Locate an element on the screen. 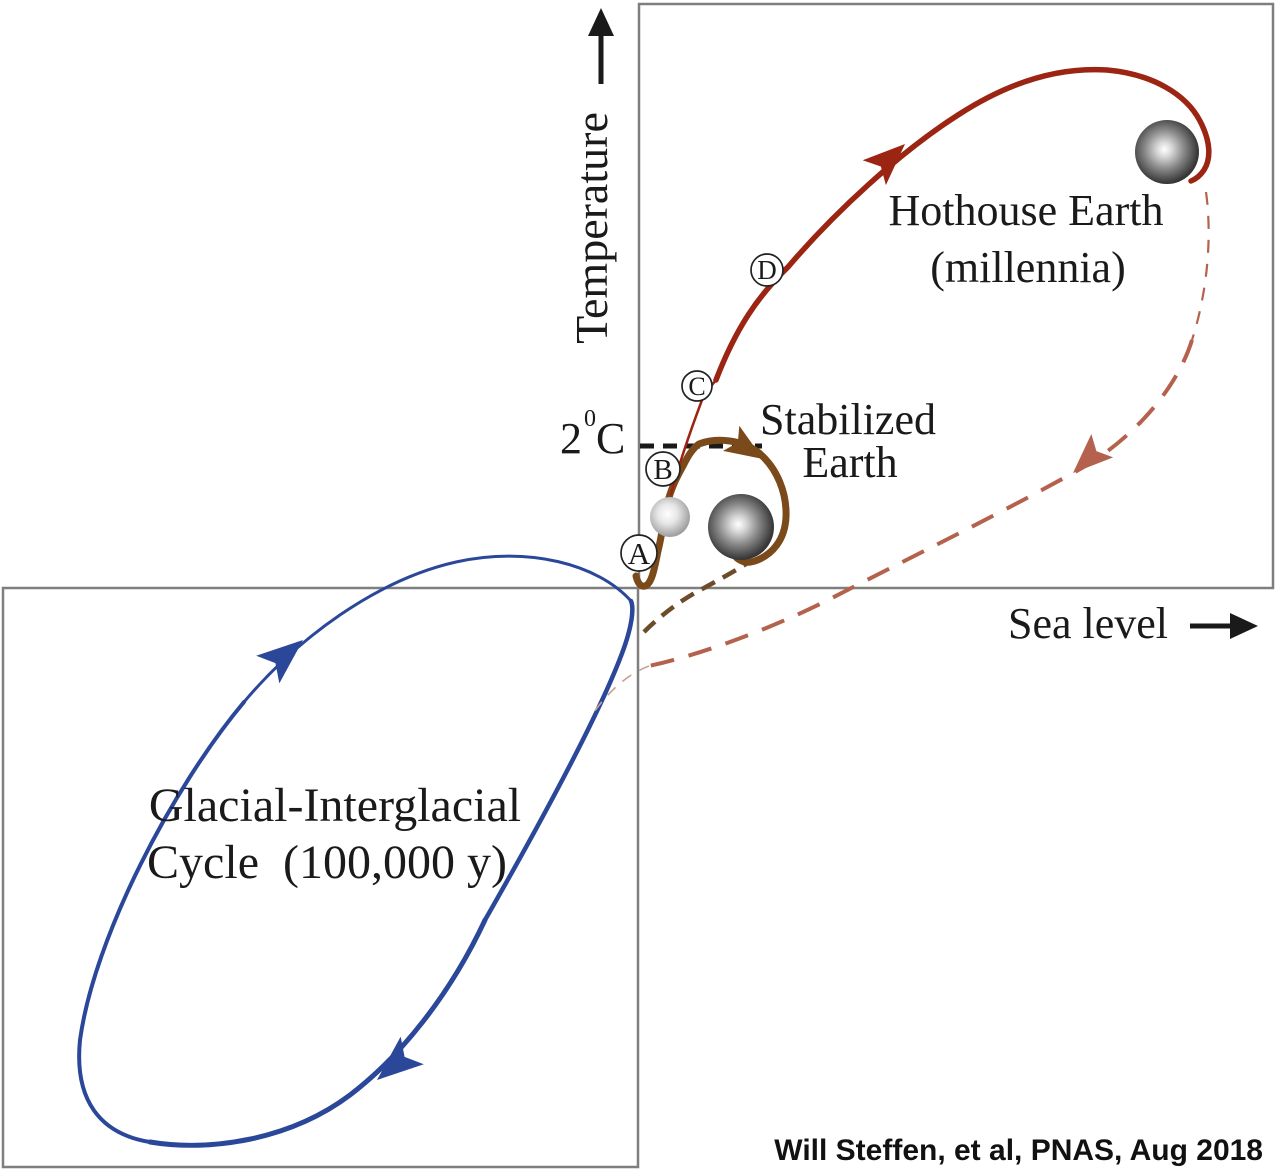 Image resolution: width=1280 pixels, height=1175 pixels. glacial-cycle-label-line1: Glacial-Interglacial is located at coordinates (335, 805).